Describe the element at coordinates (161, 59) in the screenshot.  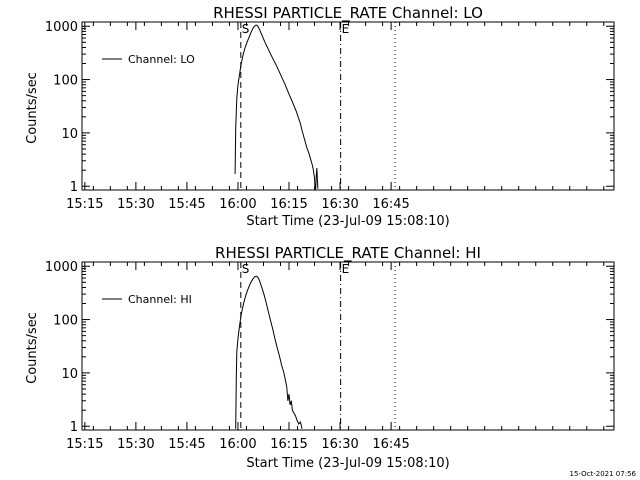
I see `legend-label: Channel: LO` at that location.